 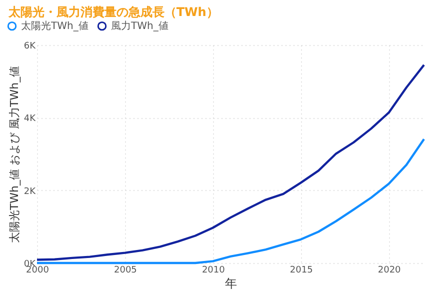 I want to click on x-tick-label: 2020, so click(x=390, y=271).